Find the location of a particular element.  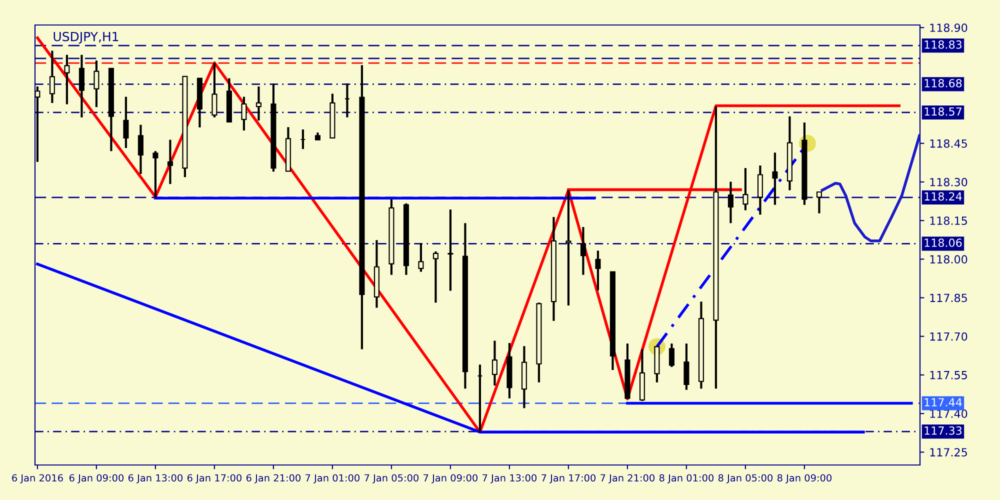

ref-line-label: 118.57 is located at coordinates (943, 111).